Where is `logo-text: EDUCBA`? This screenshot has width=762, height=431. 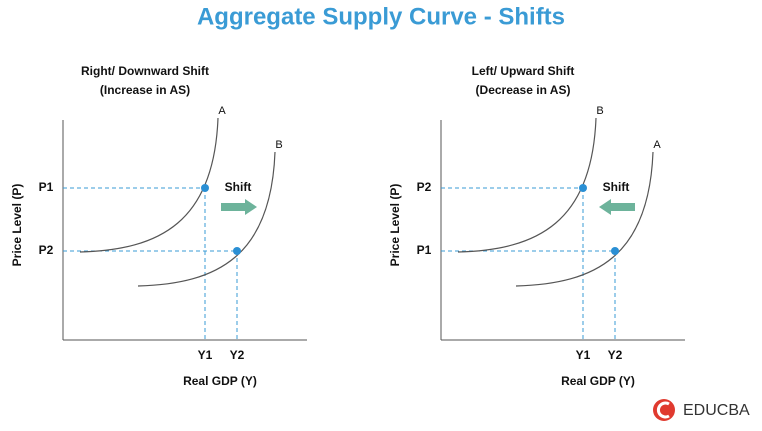 logo-text: EDUCBA is located at coordinates (716, 410).